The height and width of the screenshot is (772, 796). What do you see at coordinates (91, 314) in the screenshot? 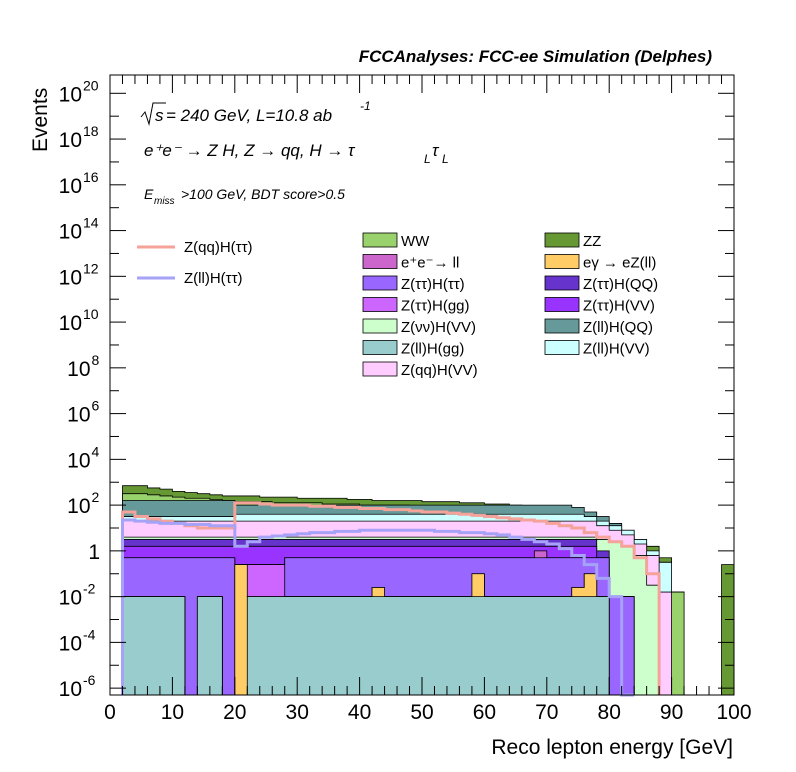
I see `y-tick-exponent: 10` at bounding box center [91, 314].